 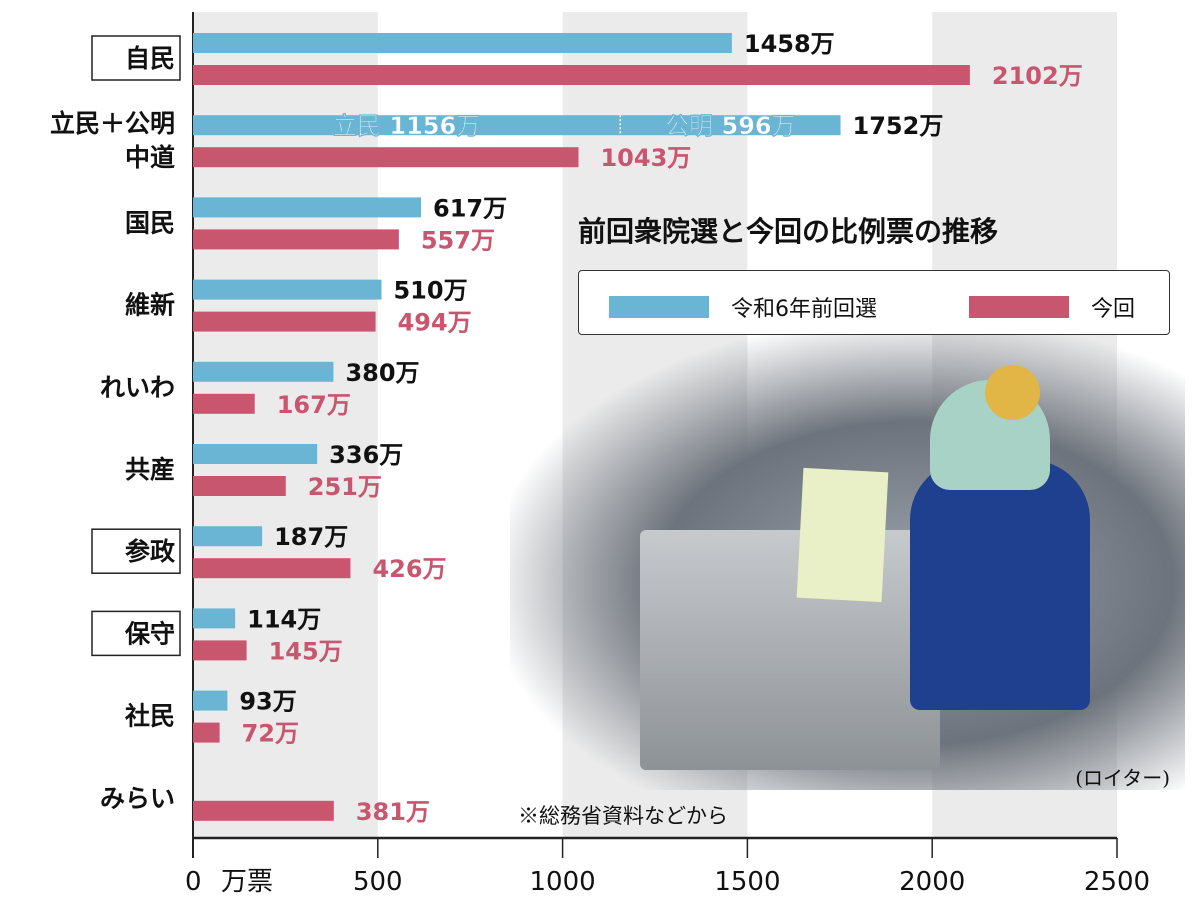 I want to click on category-label: 中道, so click(x=150, y=157).